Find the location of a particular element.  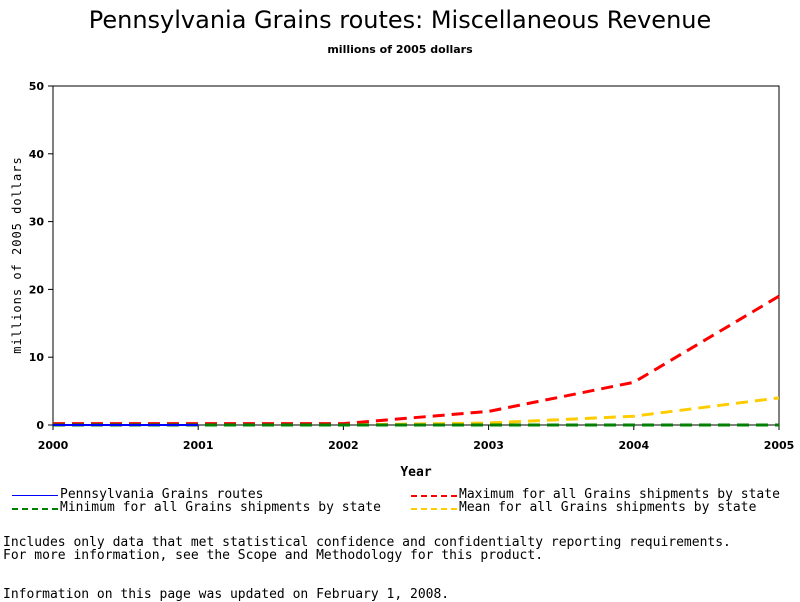

legend-swatch-blue is located at coordinates (35, 495).